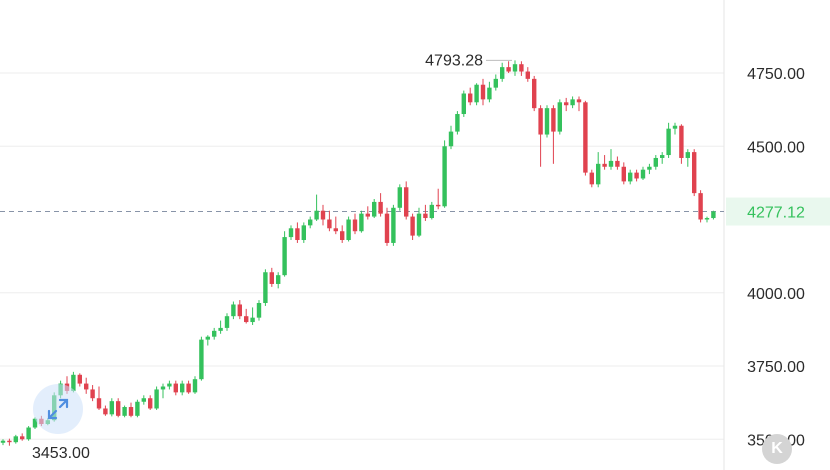 This screenshot has width=830, height=470. What do you see at coordinates (777, 449) in the screenshot?
I see `k-logo-button: K` at bounding box center [777, 449].